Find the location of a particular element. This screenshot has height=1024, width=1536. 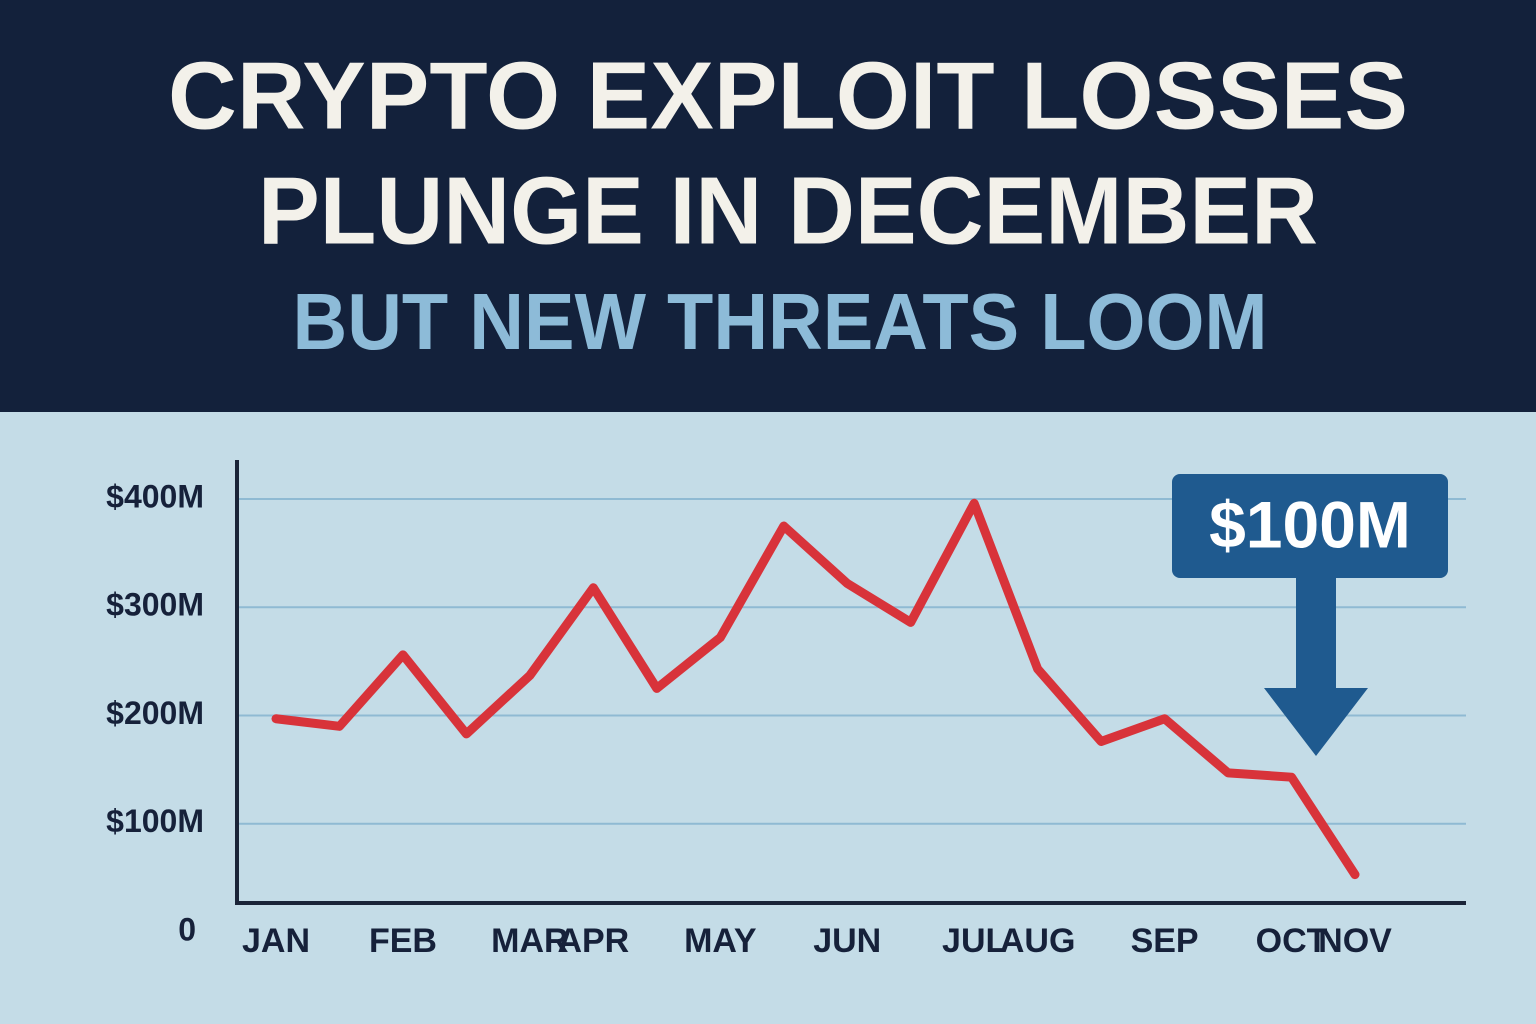

x-tick-label: APR is located at coordinates (593, 941).